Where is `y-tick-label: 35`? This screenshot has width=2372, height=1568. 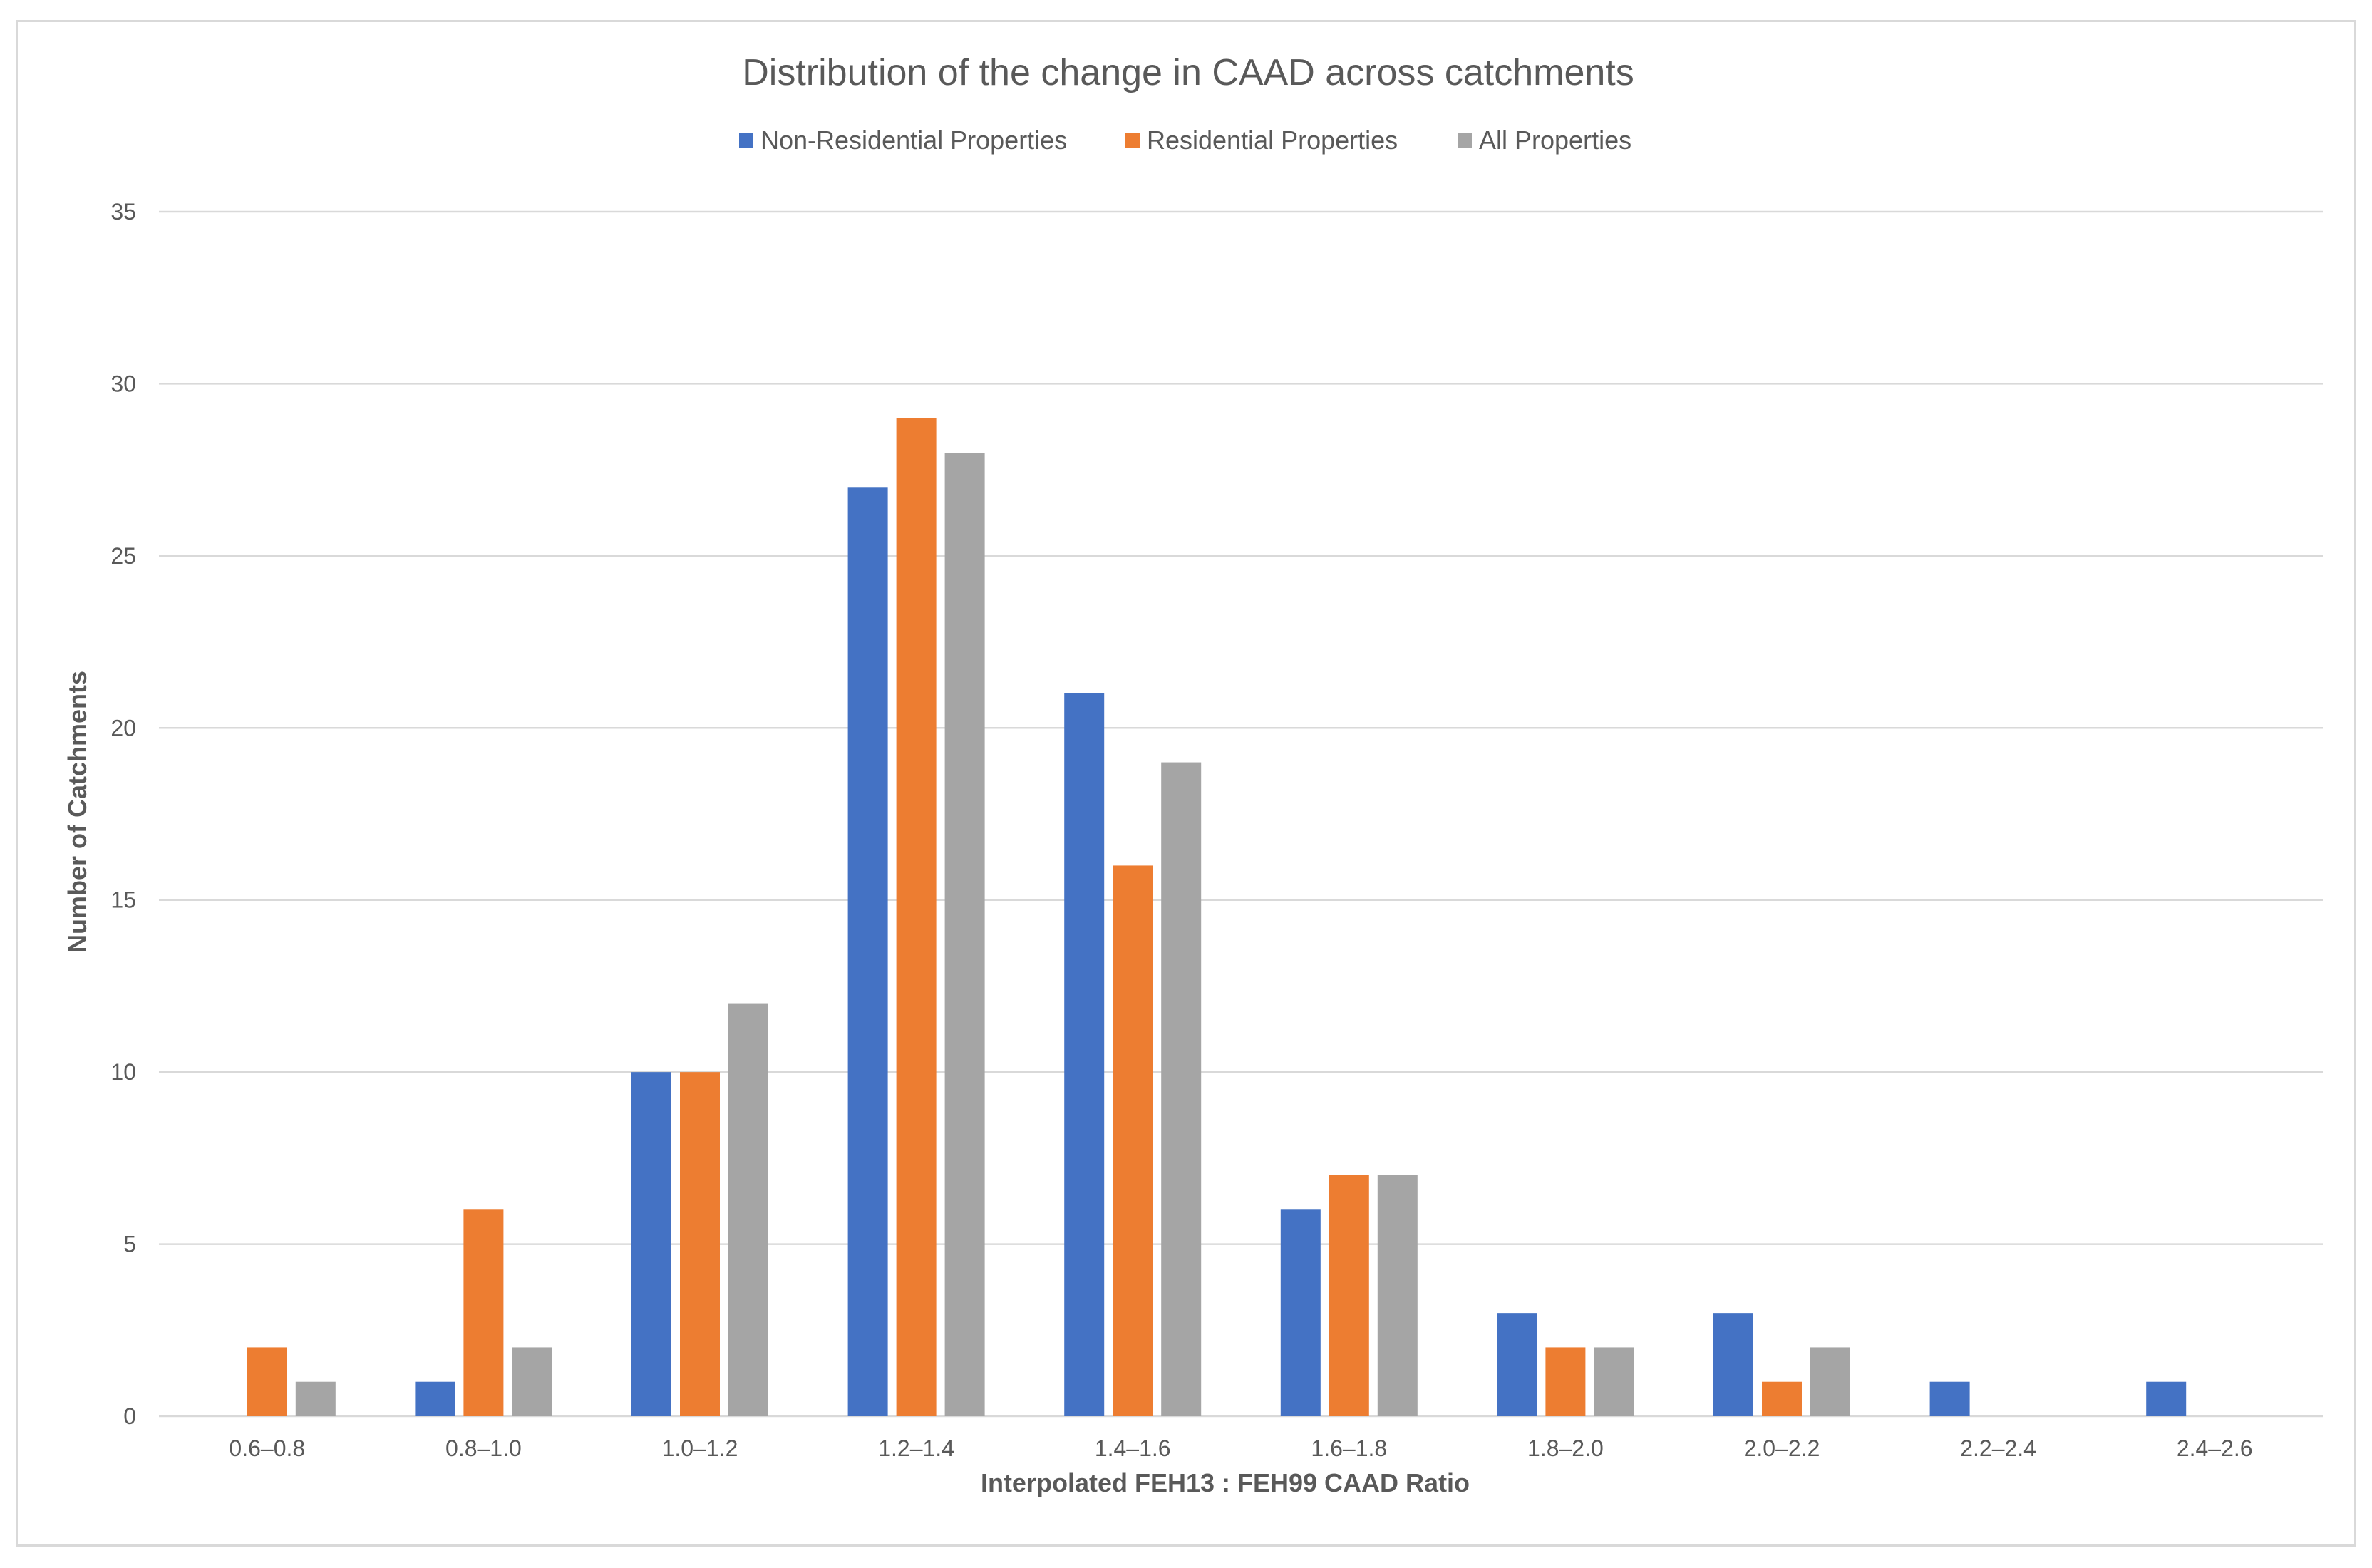
y-tick-label: 35 is located at coordinates (123, 212).